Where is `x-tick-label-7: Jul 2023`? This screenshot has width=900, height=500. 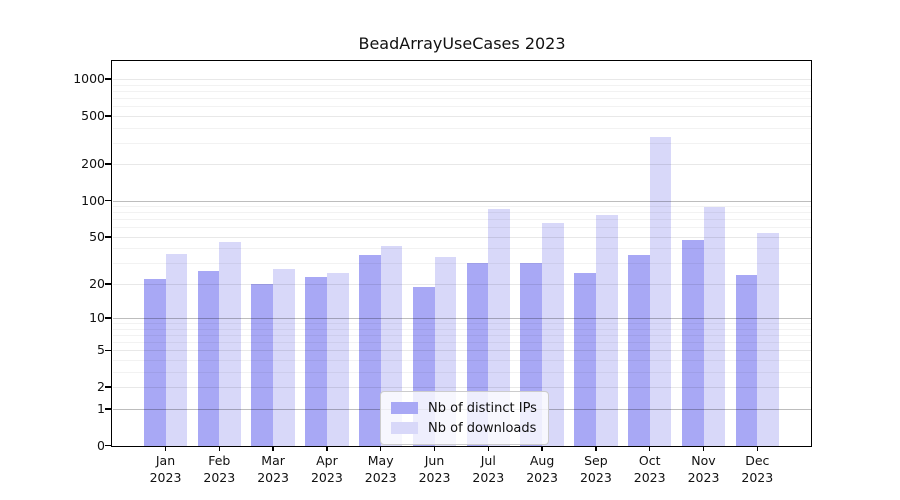
x-tick-label-7: Jul 2023 is located at coordinates (488, 469).